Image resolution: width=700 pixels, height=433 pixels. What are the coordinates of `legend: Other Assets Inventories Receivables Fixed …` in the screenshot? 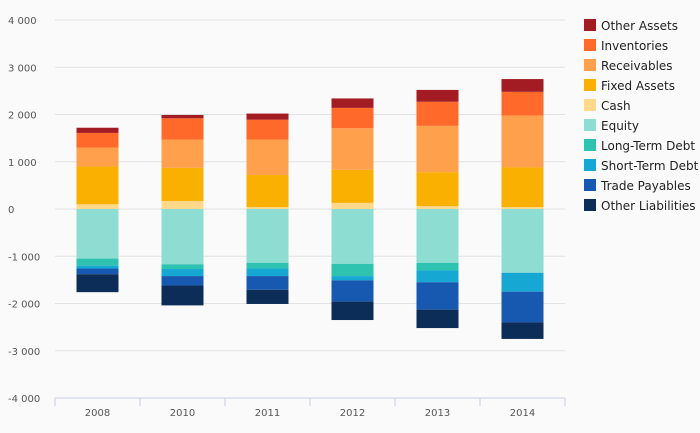 It's located at (641, 116).